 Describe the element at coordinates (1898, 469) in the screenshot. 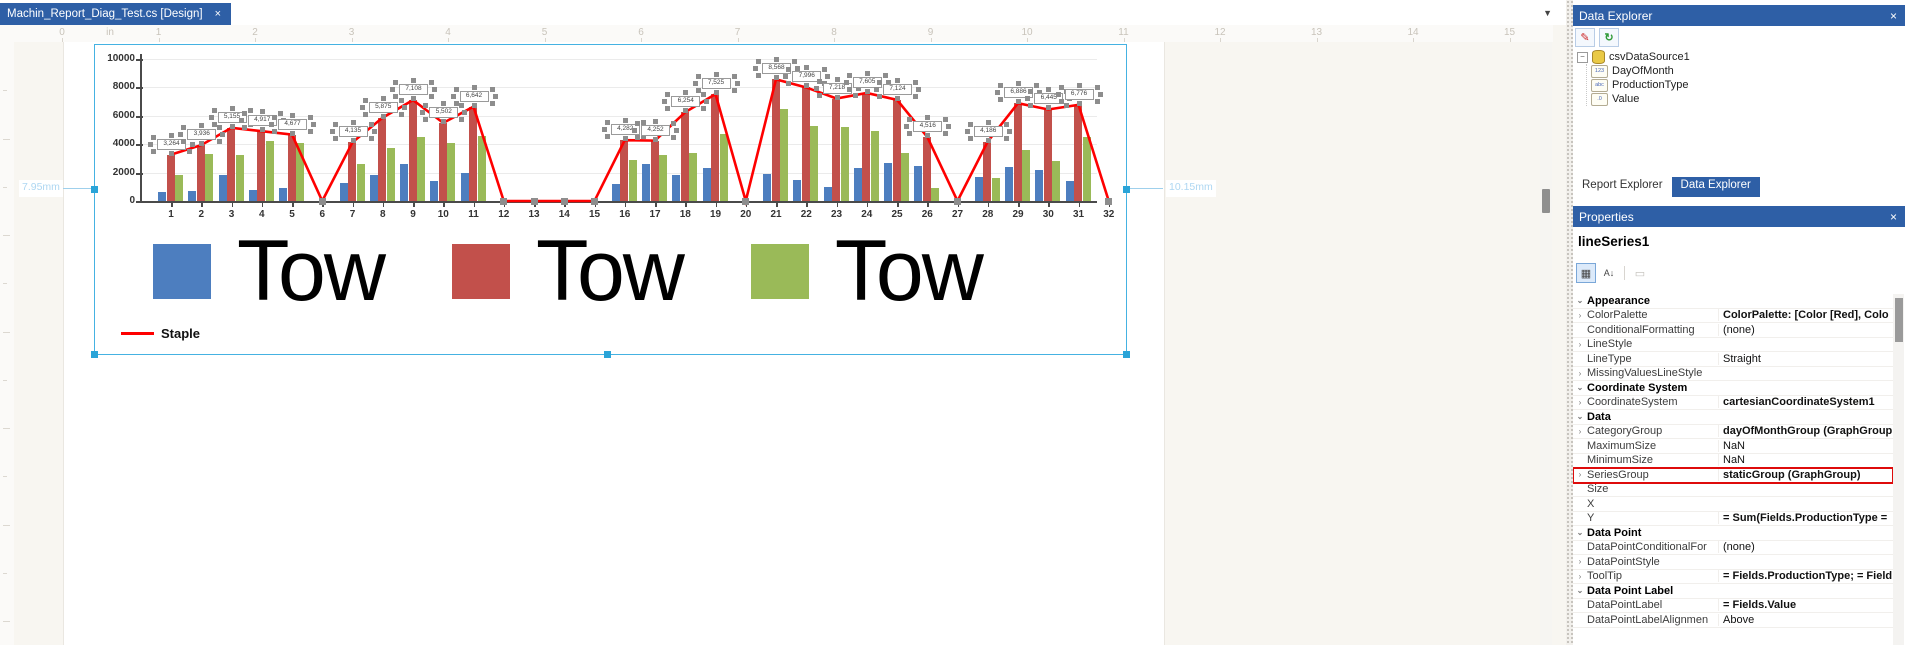

I see `property-grid-scrollbar` at that location.